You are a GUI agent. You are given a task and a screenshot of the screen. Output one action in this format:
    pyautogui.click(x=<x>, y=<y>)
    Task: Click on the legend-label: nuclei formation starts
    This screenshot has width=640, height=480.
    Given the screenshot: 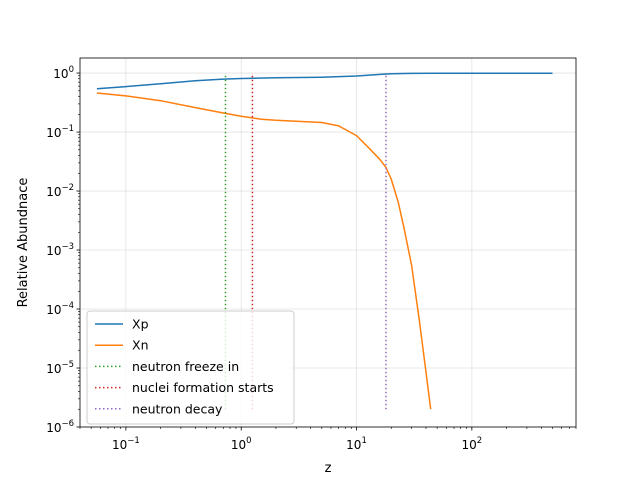 What is the action you would take?
    pyautogui.click(x=203, y=387)
    